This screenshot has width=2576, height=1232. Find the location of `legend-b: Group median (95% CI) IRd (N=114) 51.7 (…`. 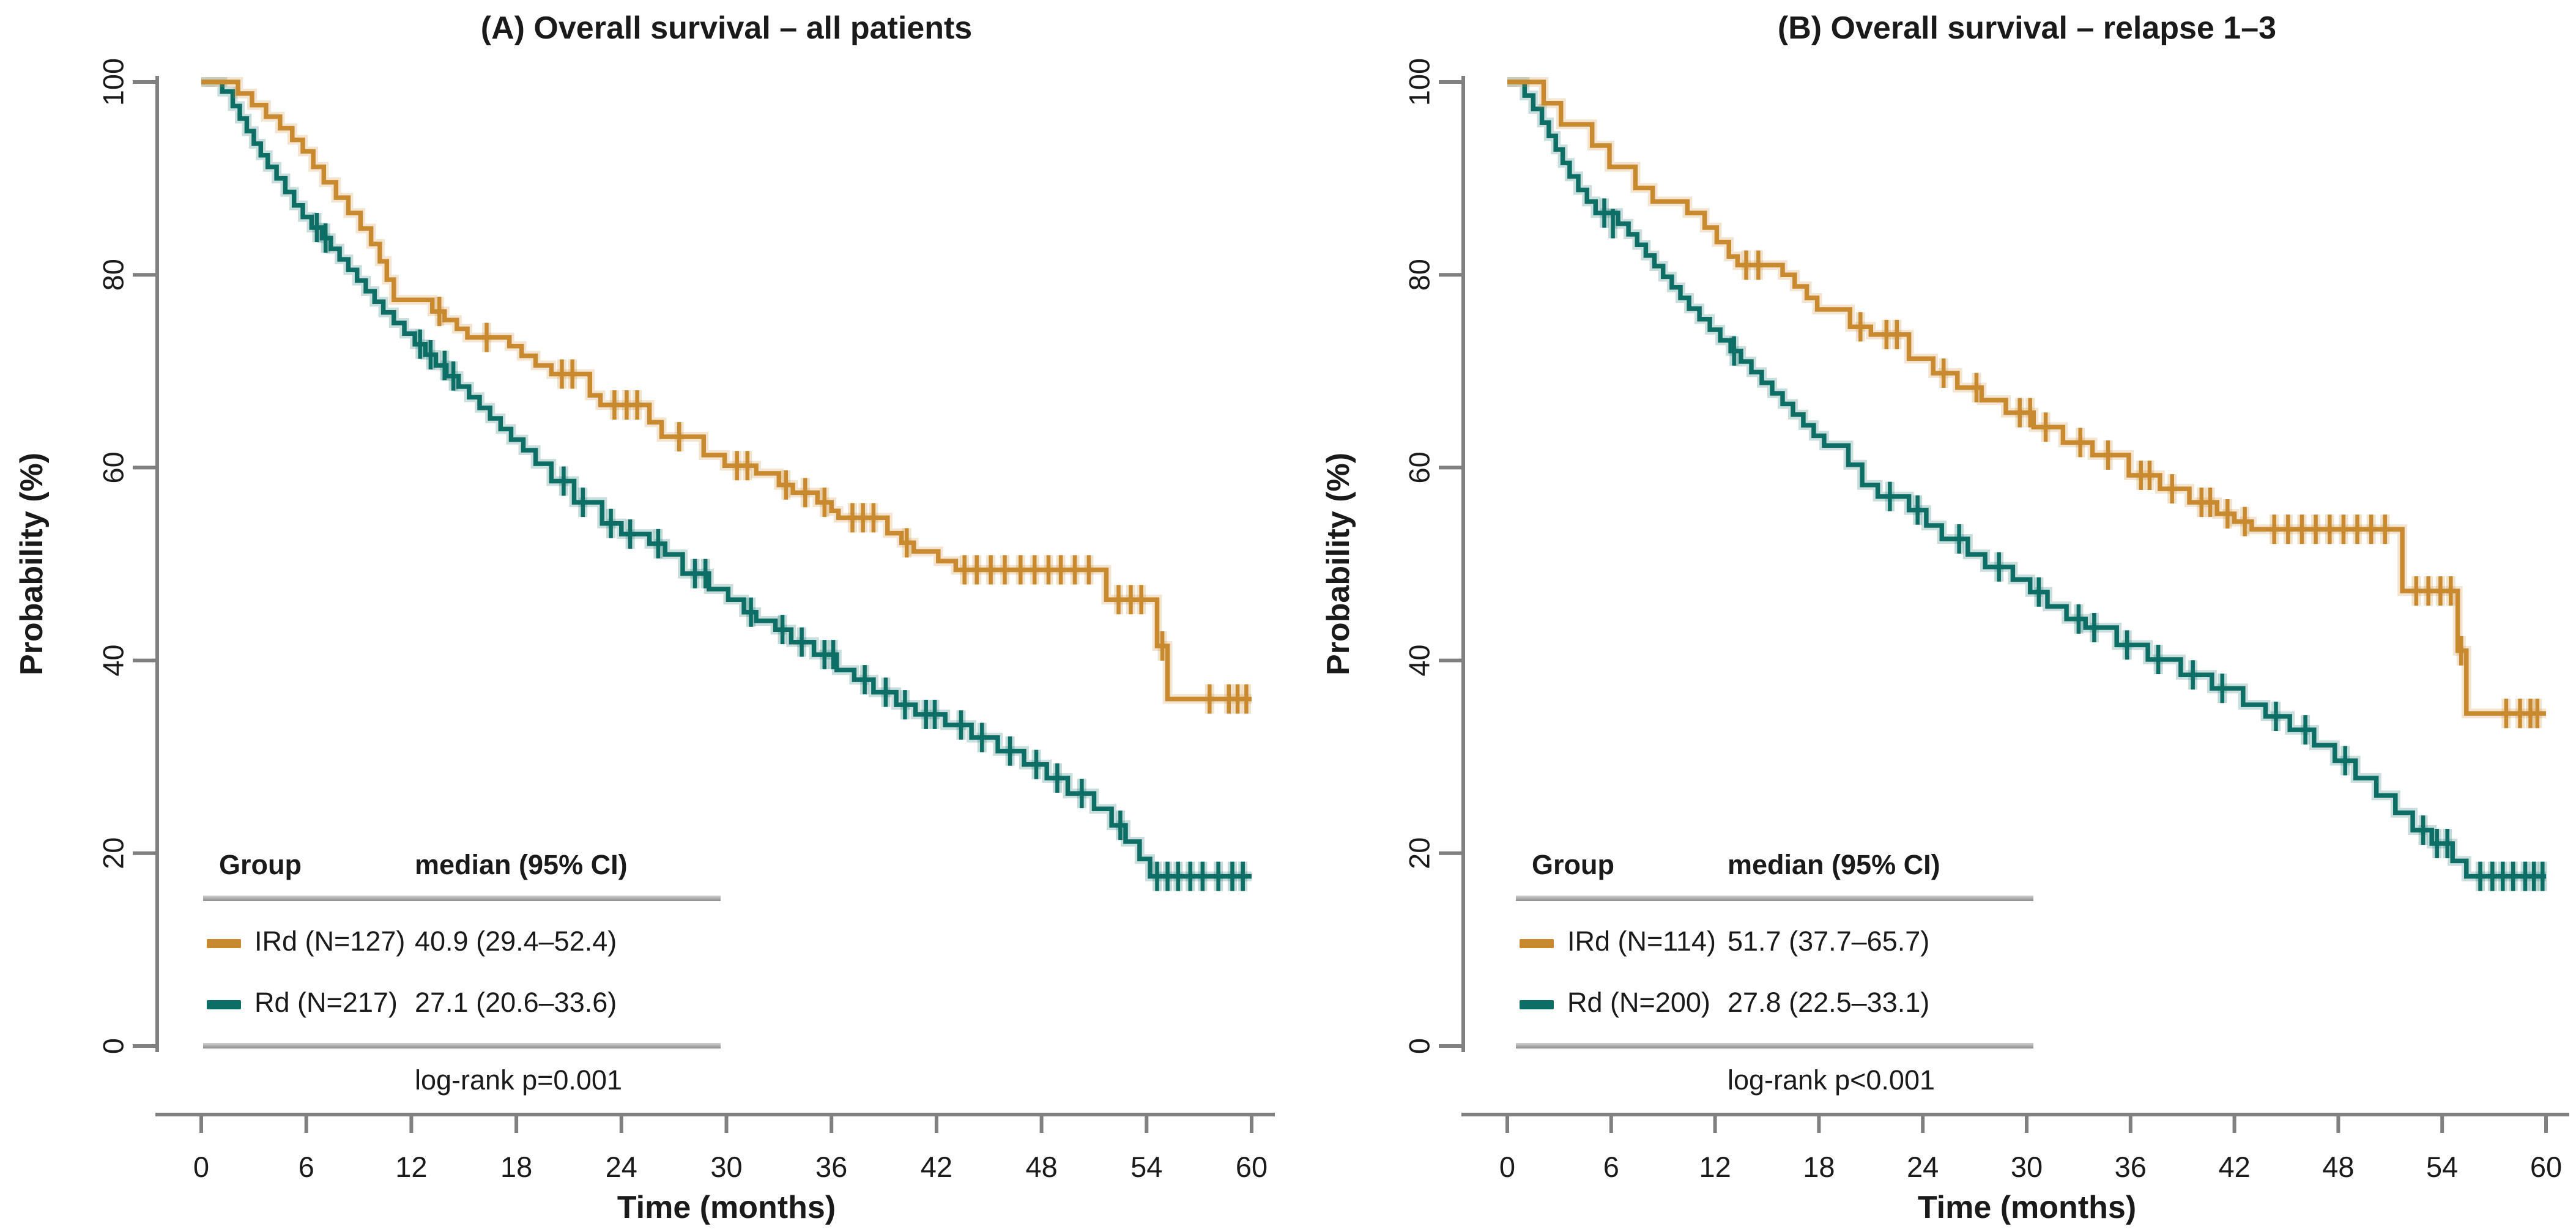

legend-b: Group median (95% CI) IRd (N=114) 51.7 (… is located at coordinates (1774, 972).